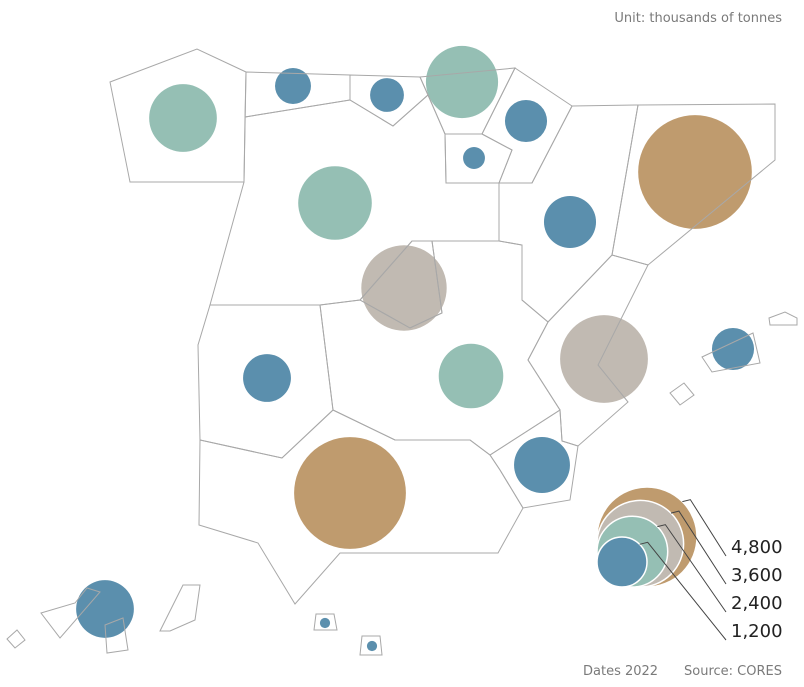  What do you see at coordinates (698, 18) in the screenshot?
I see `unit-note: Unit: thousands of tonnes` at bounding box center [698, 18].